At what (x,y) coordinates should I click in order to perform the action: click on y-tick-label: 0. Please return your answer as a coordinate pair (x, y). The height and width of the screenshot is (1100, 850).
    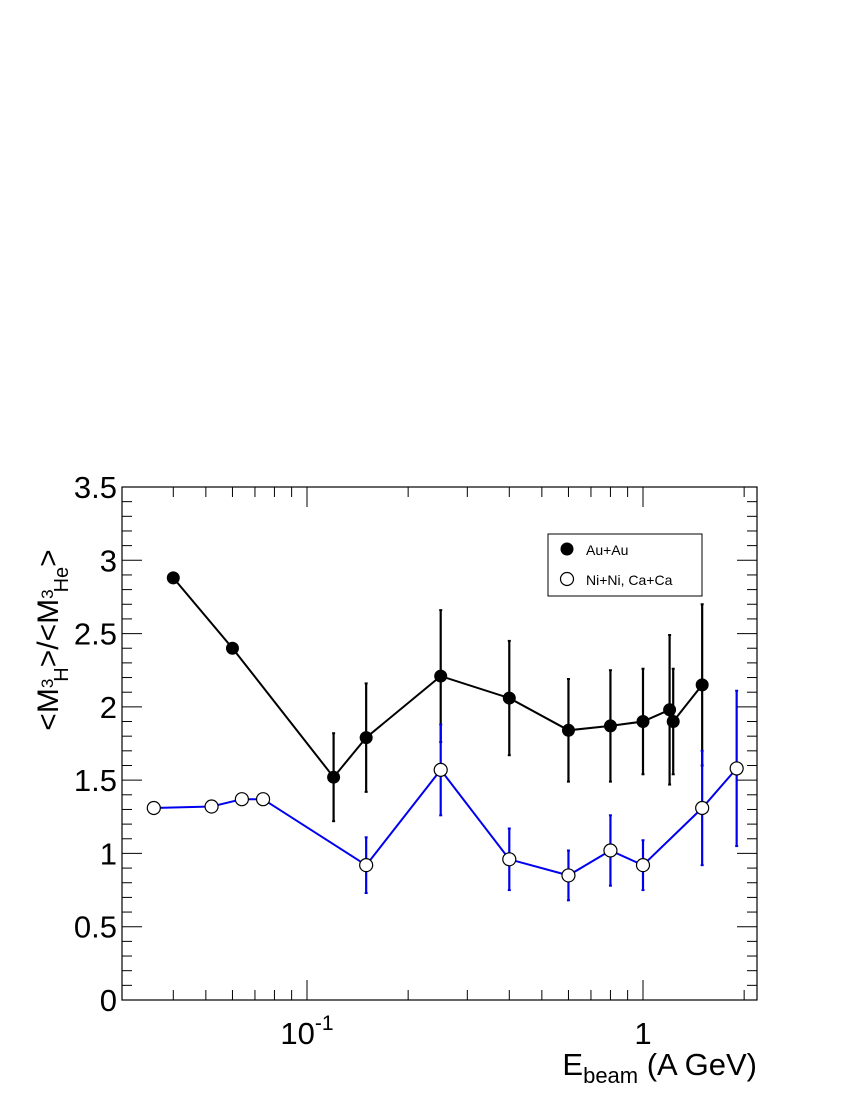
    Looking at the image, I should click on (108, 1000).